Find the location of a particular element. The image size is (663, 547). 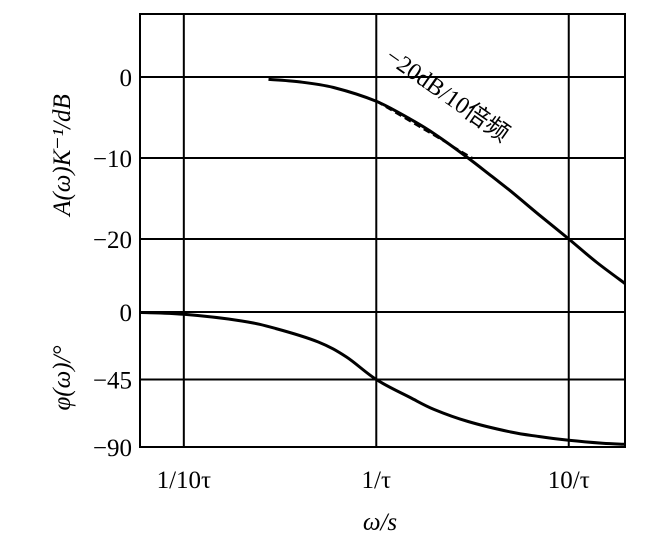

asymptote-dashed-line is located at coordinates (424, 129).